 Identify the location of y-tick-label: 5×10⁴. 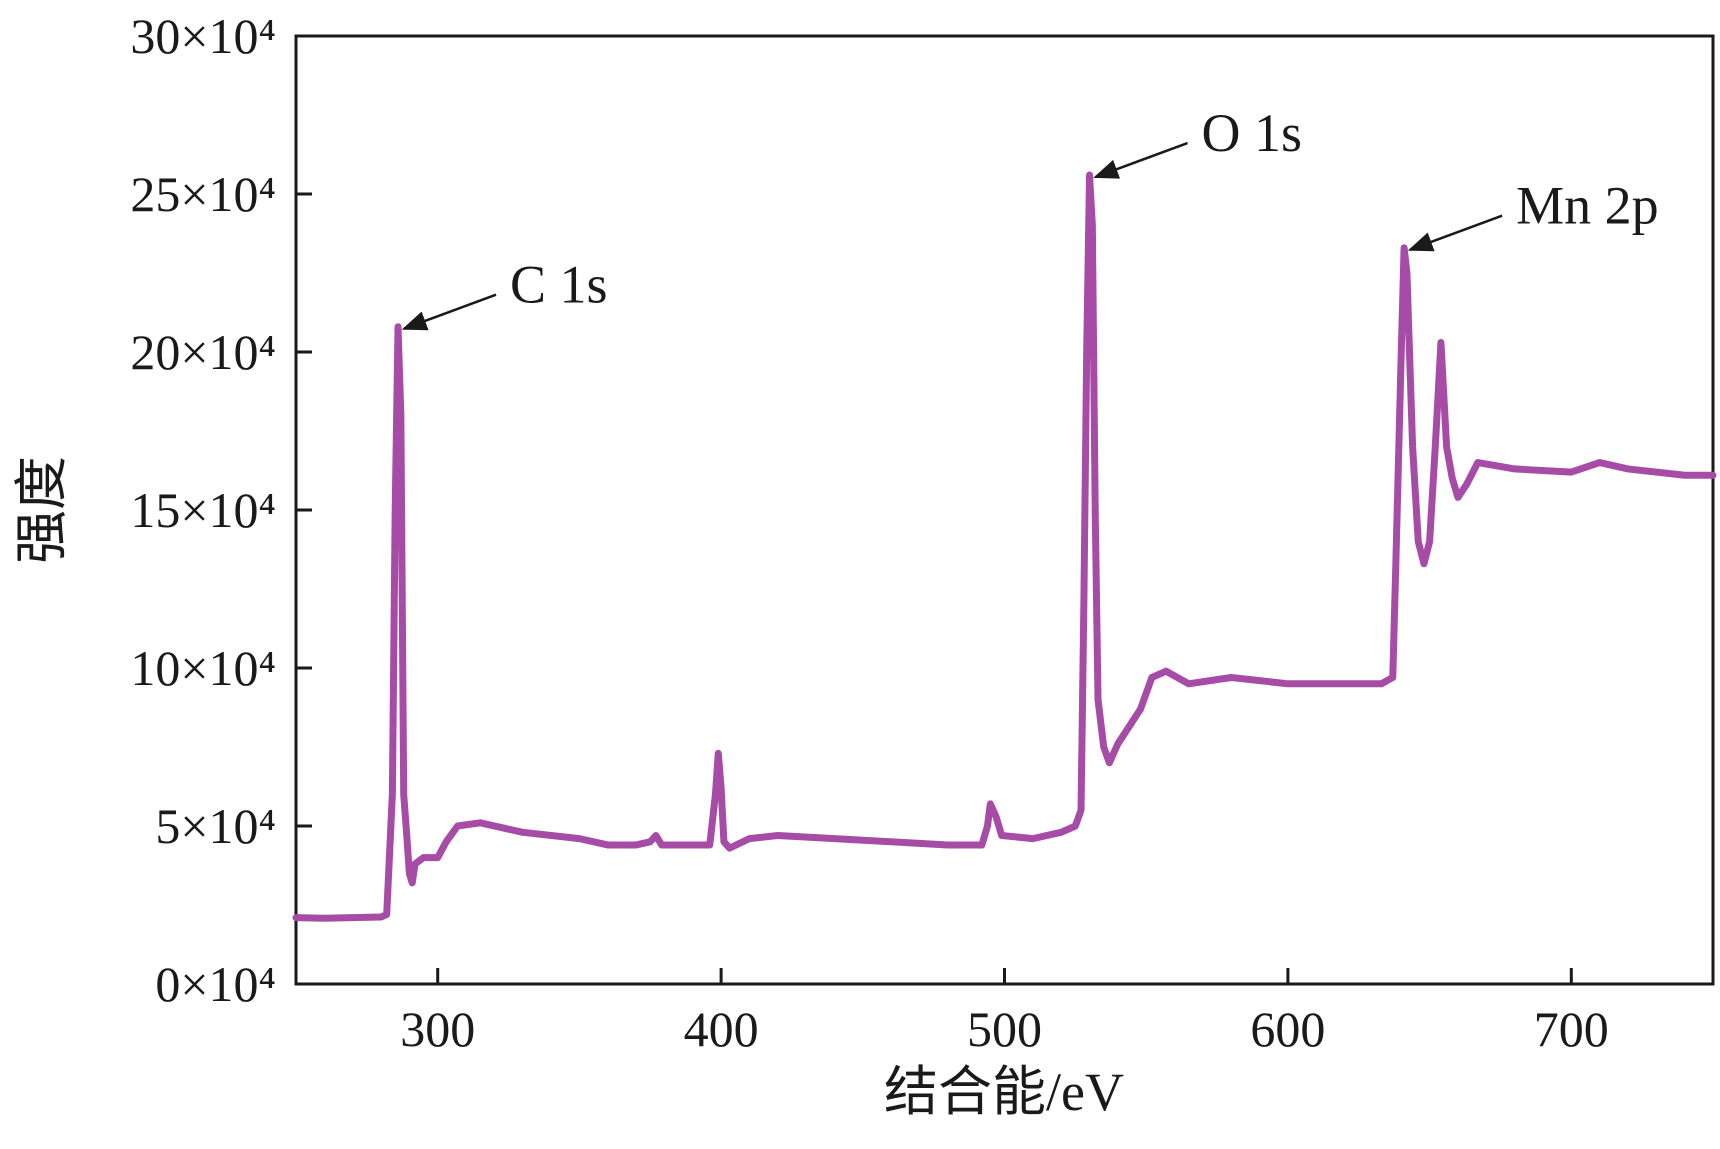
(215, 826).